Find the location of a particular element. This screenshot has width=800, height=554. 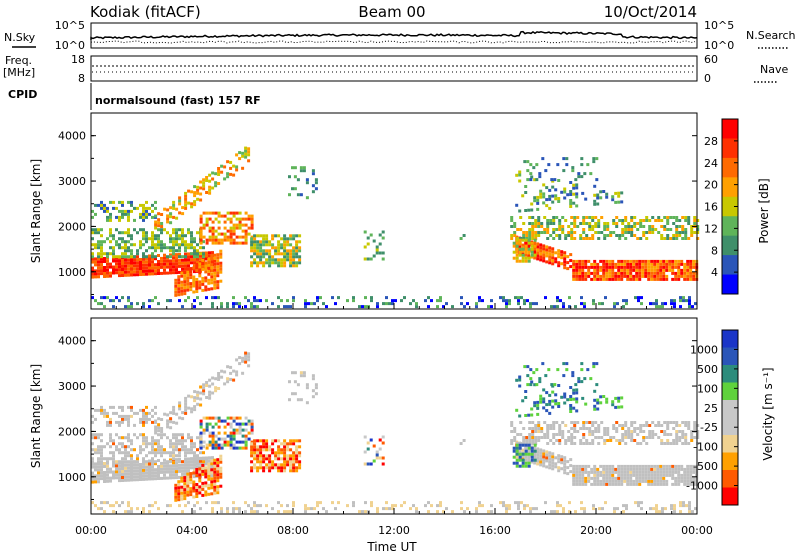

y-tick-label: 2000 is located at coordinates (72, 431).